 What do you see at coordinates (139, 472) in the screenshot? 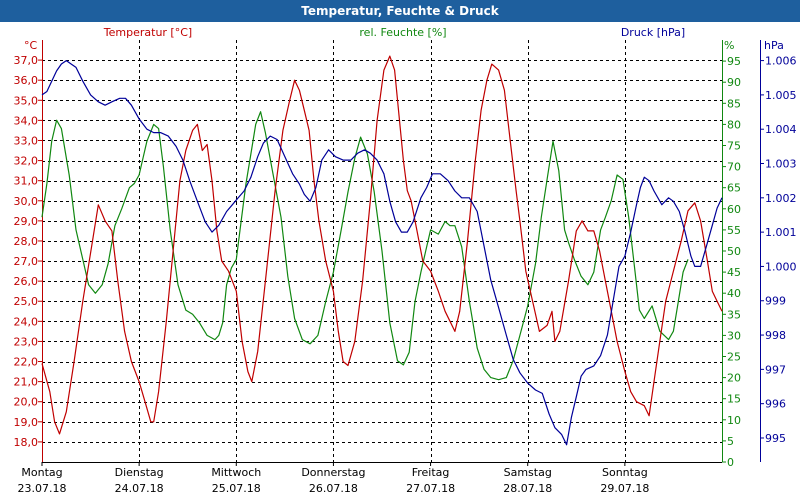
I see `x-tick-day-label: Dienstag` at bounding box center [139, 472].